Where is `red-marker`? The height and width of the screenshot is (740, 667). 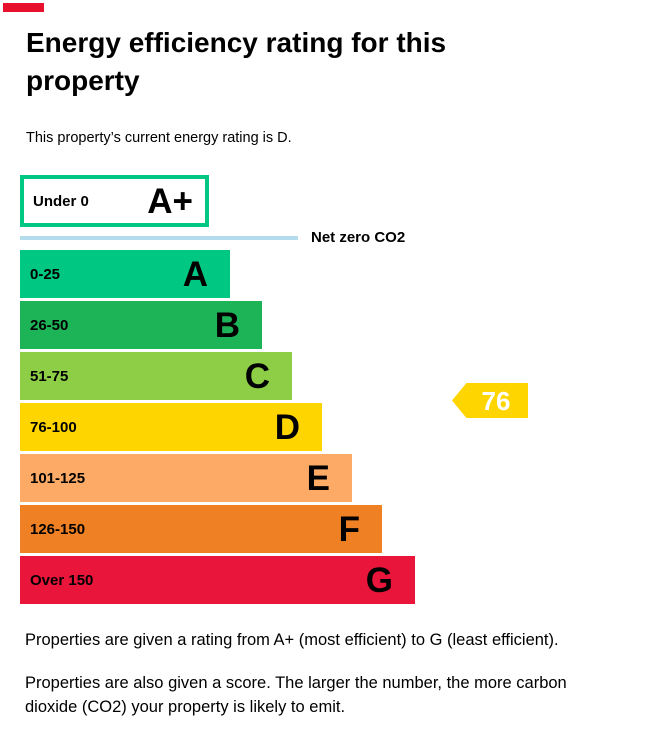
red-marker is located at coordinates (23, 7).